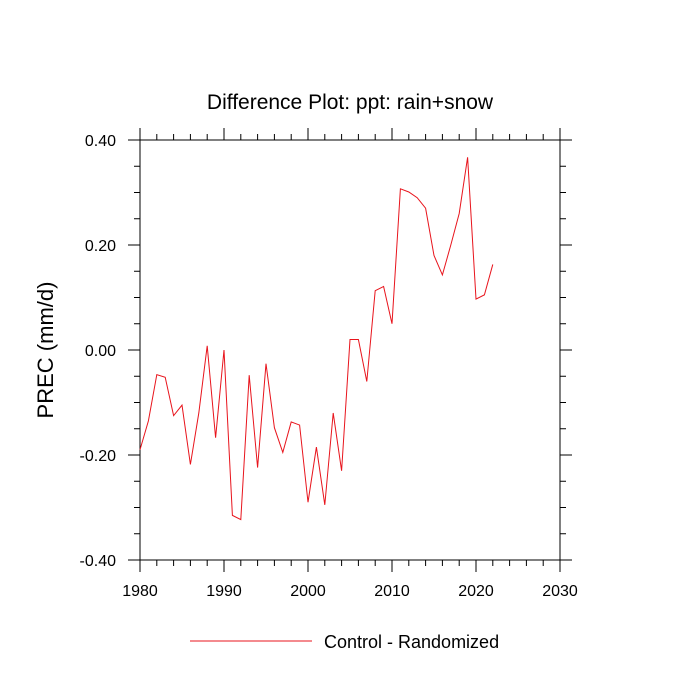  What do you see at coordinates (224, 591) in the screenshot?
I see `x-tick-label: 1990` at bounding box center [224, 591].